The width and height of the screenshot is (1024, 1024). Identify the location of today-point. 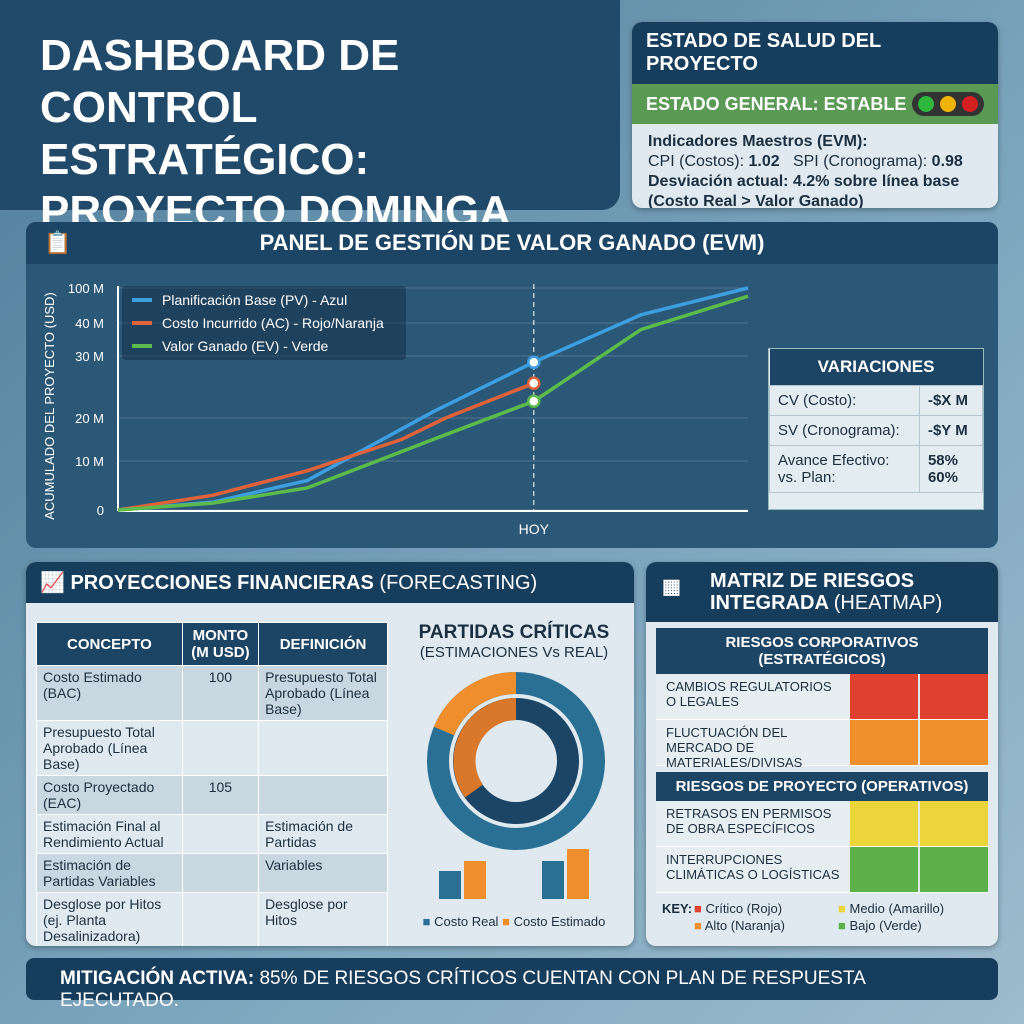
(534, 401).